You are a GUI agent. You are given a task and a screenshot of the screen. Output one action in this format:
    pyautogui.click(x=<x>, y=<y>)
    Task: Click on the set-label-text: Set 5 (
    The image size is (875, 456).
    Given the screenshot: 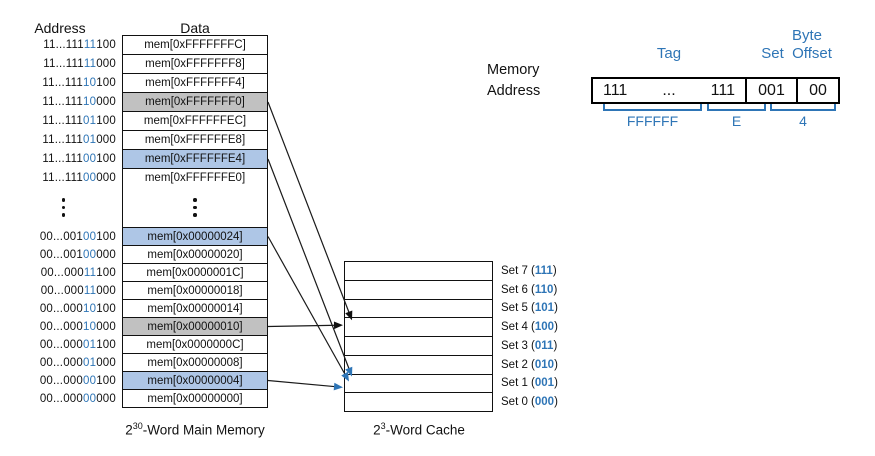 What is the action you would take?
    pyautogui.click(x=518, y=308)
    